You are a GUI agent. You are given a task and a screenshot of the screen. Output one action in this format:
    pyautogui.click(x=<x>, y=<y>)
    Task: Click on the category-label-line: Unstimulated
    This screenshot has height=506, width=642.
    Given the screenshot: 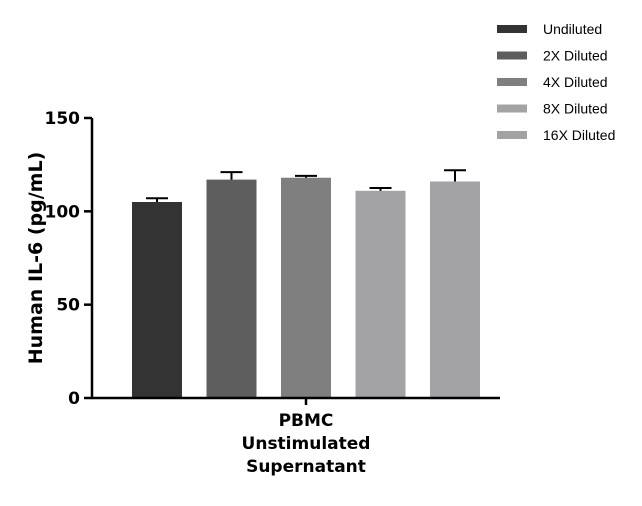 What is the action you would take?
    pyautogui.click(x=306, y=444)
    